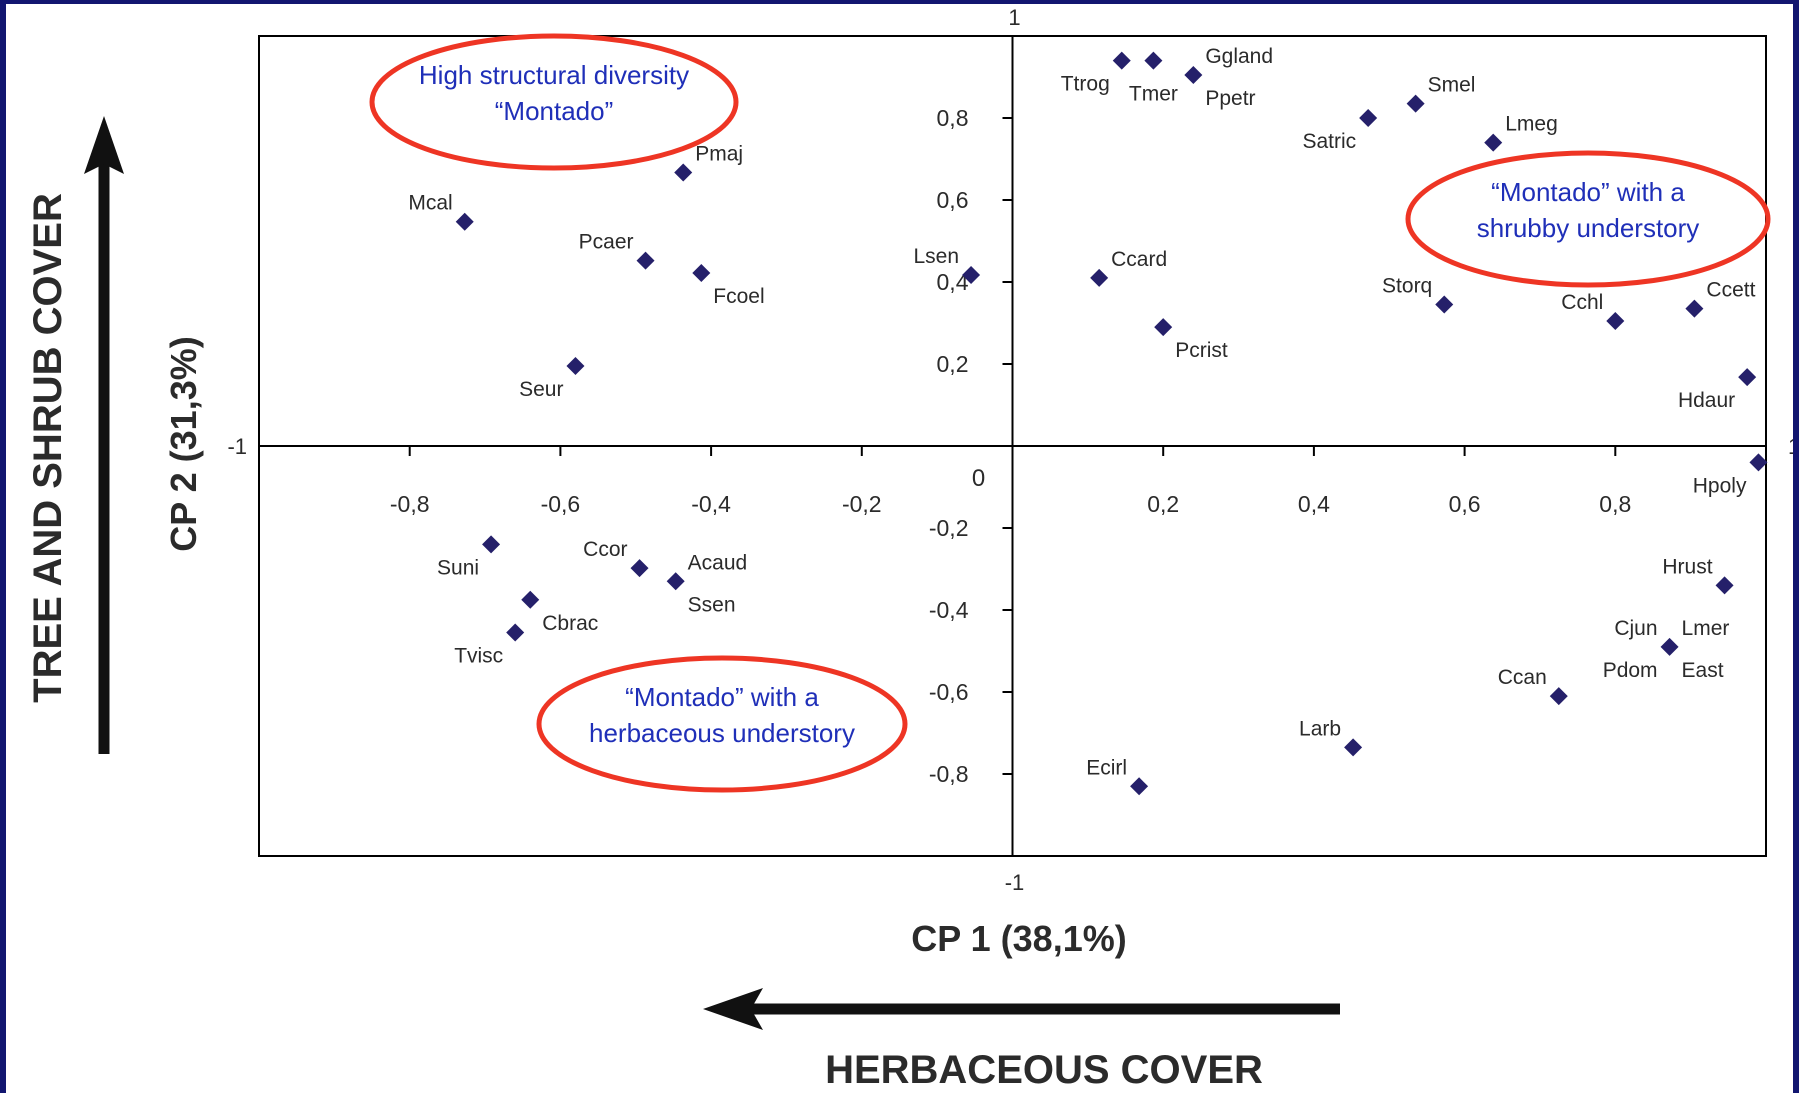  I want to click on y-tick-label: 0,6, so click(953, 200).